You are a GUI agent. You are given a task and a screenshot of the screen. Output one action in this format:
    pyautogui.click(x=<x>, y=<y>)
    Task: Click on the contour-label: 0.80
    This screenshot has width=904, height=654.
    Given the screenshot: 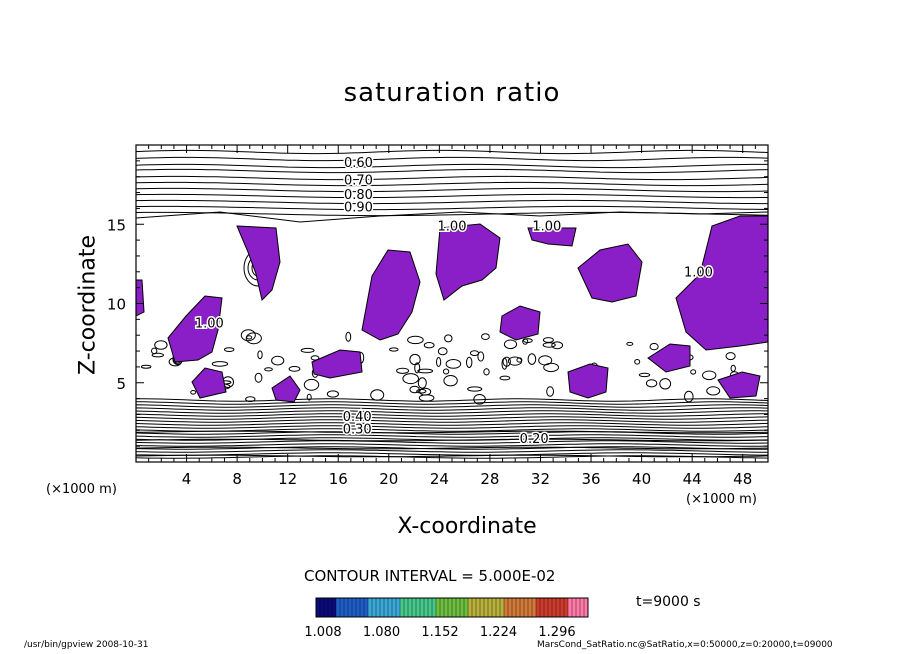 What is the action you would take?
    pyautogui.click(x=358, y=195)
    